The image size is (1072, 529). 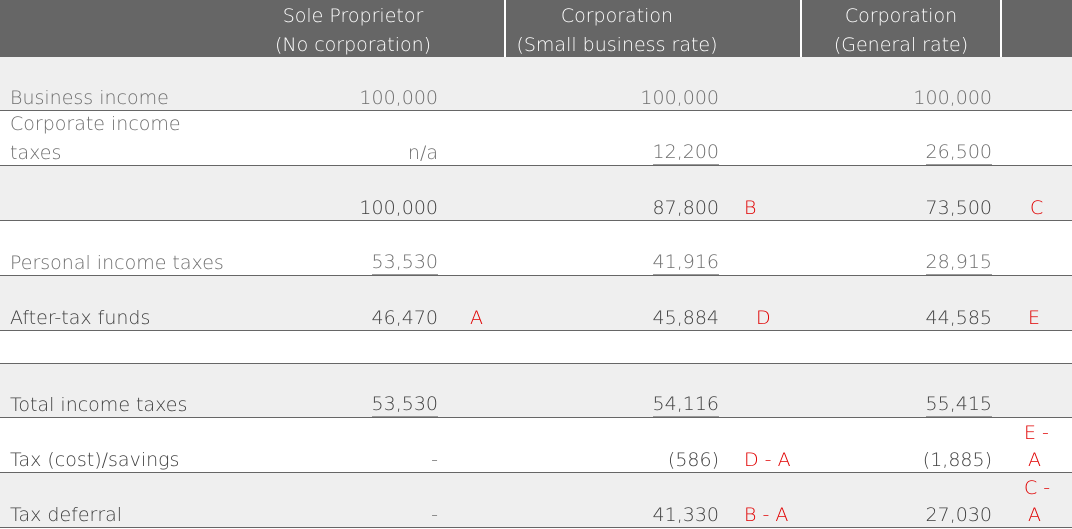 I want to click on table-row-spacer, so click(x=536, y=347).